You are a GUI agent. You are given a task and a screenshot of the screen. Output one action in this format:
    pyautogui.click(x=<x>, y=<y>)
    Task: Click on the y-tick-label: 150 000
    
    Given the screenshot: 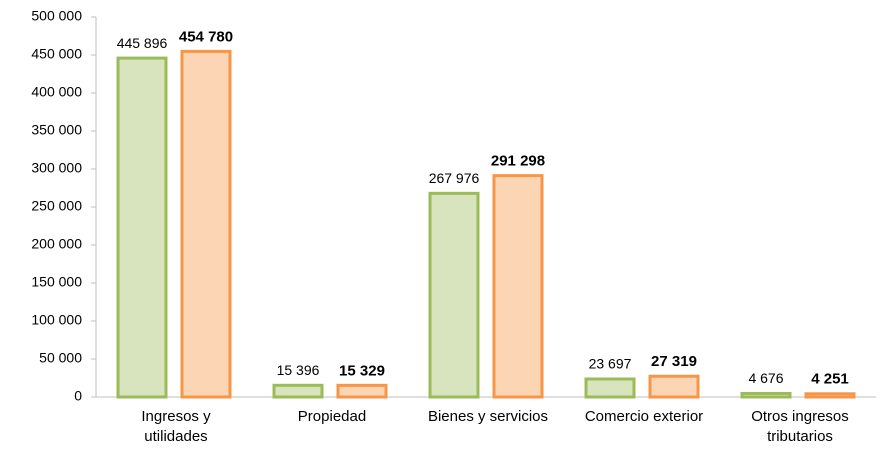 What is the action you would take?
    pyautogui.click(x=56, y=282)
    